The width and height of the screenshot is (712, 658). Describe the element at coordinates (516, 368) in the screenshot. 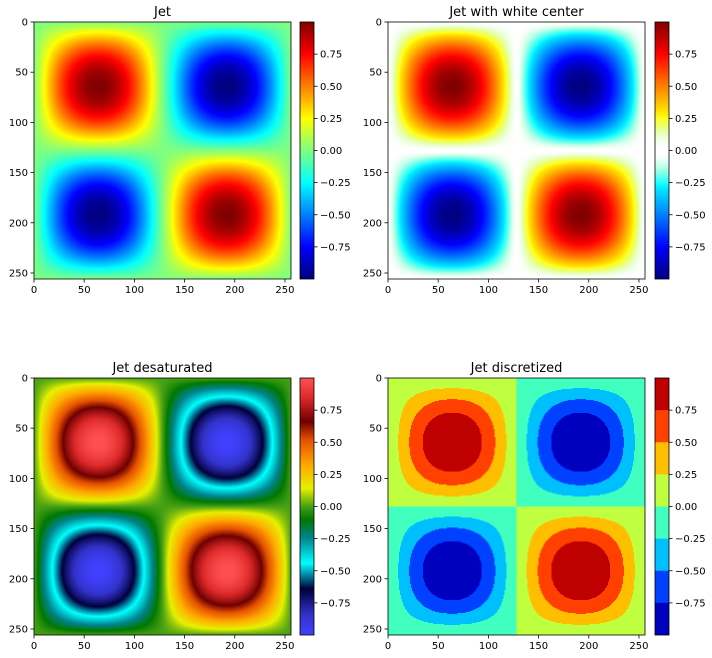

I see `chart-title: Jet discretized` at that location.